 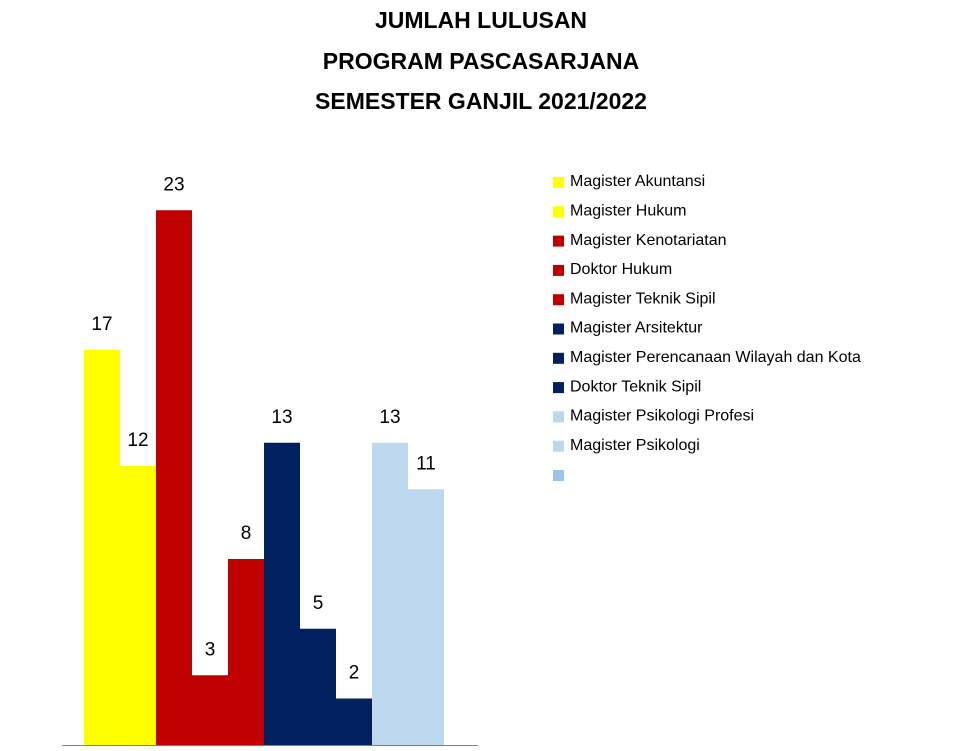 I want to click on legend-label: Magister Arsitektur, so click(x=636, y=328).